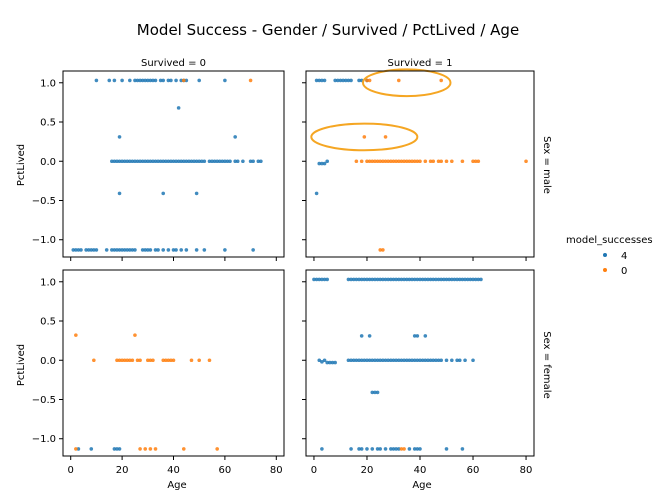 This screenshot has height=499, width=666. What do you see at coordinates (417, 376) in the screenshot?
I see `panel-3-marks: 0 20 40 60 80` at bounding box center [417, 376].